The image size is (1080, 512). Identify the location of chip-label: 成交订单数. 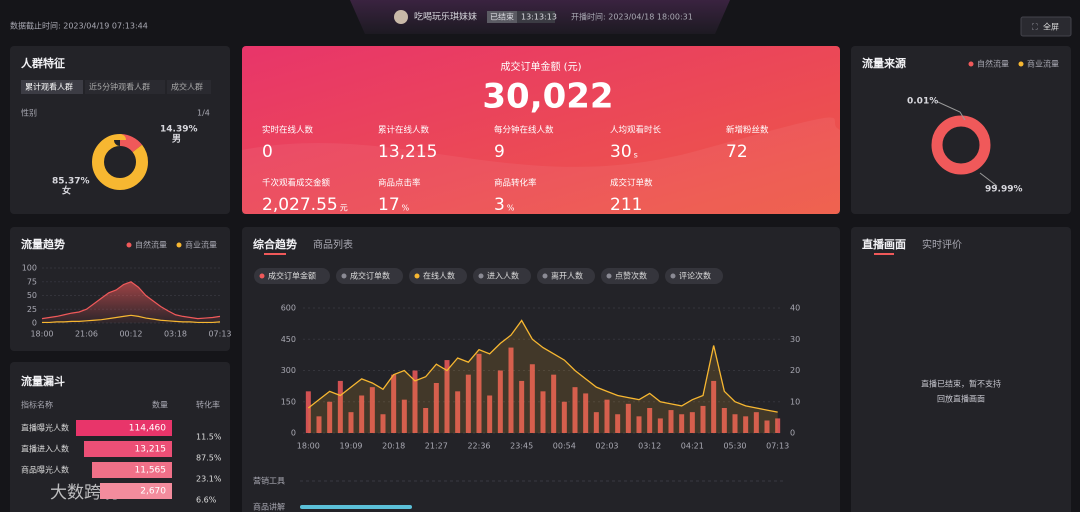
(370, 276).